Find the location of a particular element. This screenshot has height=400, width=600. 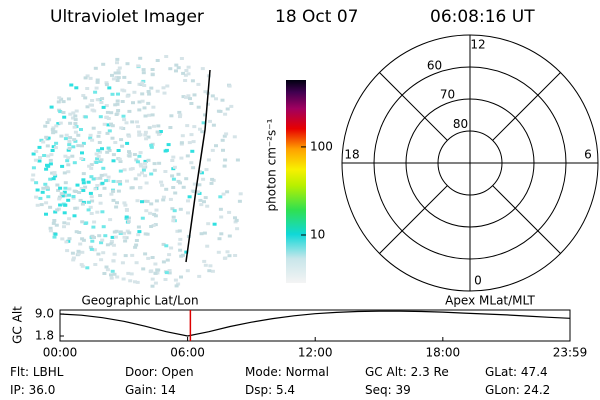

status-value: 2.3 Re is located at coordinates (430, 372).